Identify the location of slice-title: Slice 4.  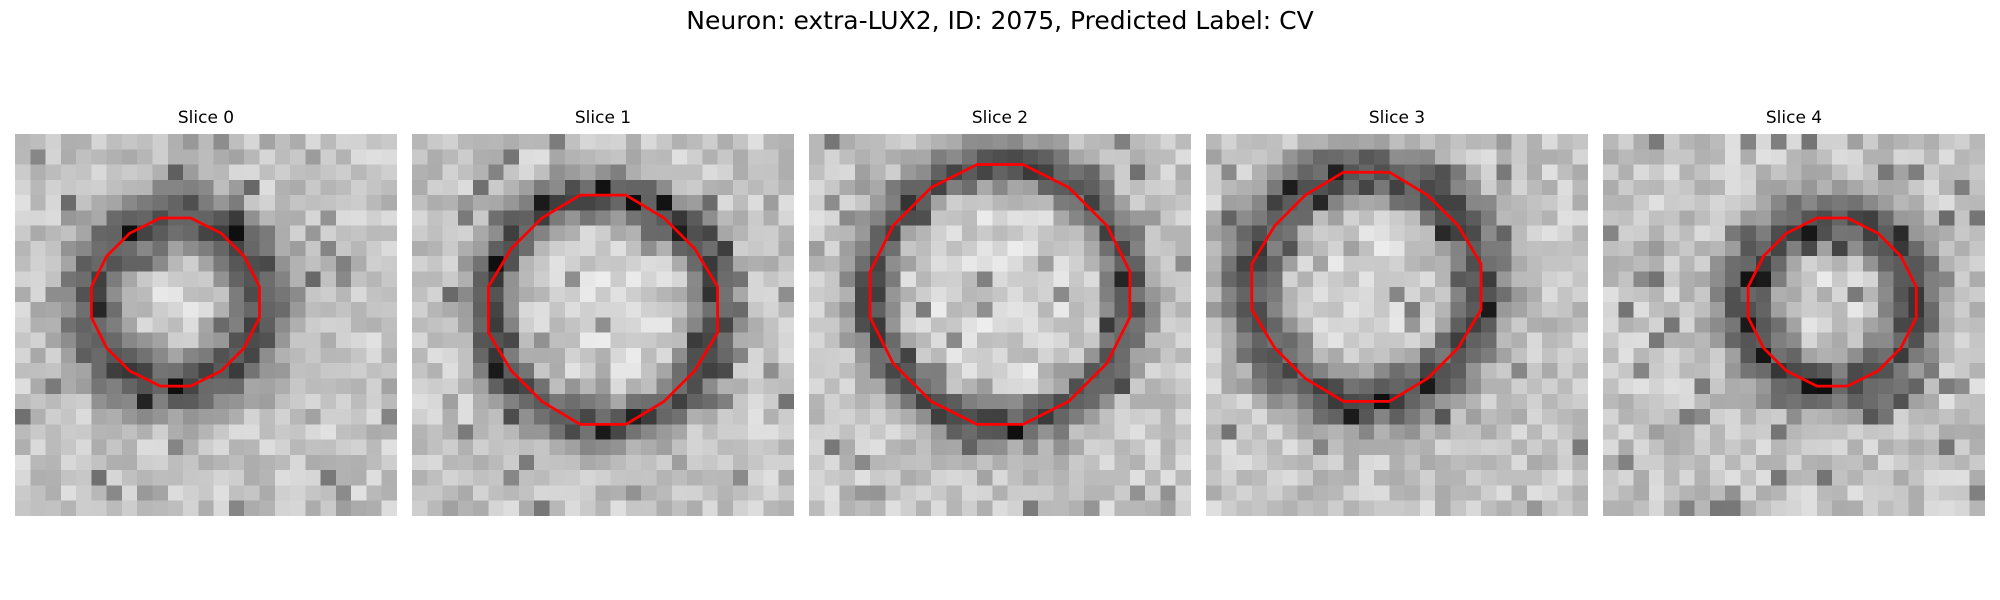
(1794, 118).